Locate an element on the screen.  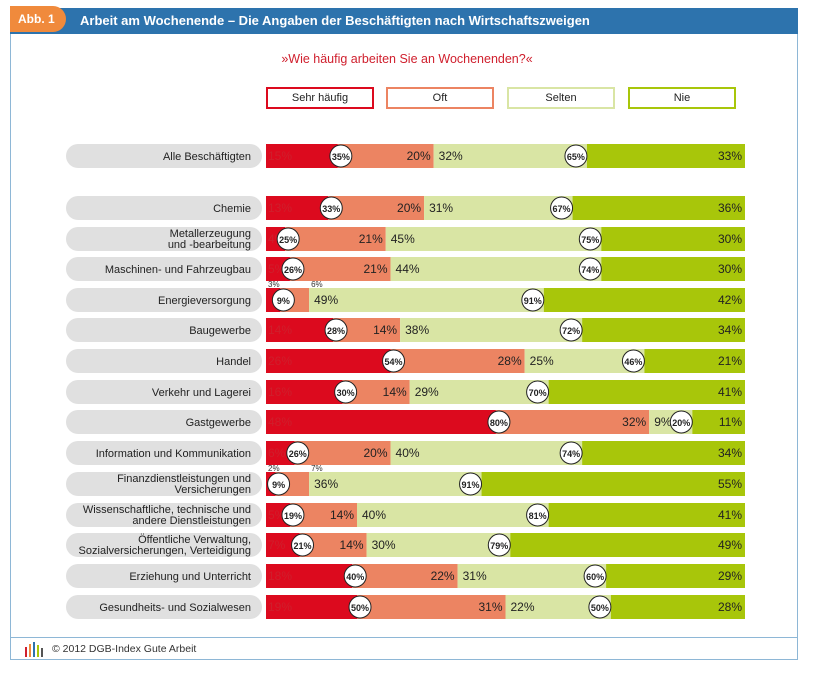
cumulative-marker-label: 21% is located at coordinates (303, 546).